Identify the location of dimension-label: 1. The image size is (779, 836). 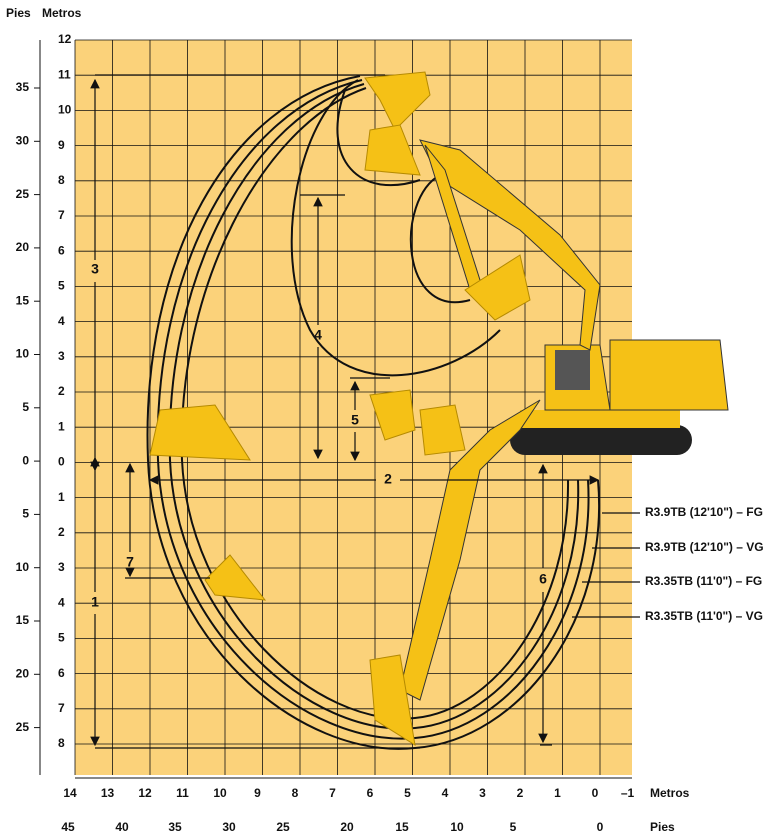
(95, 602).